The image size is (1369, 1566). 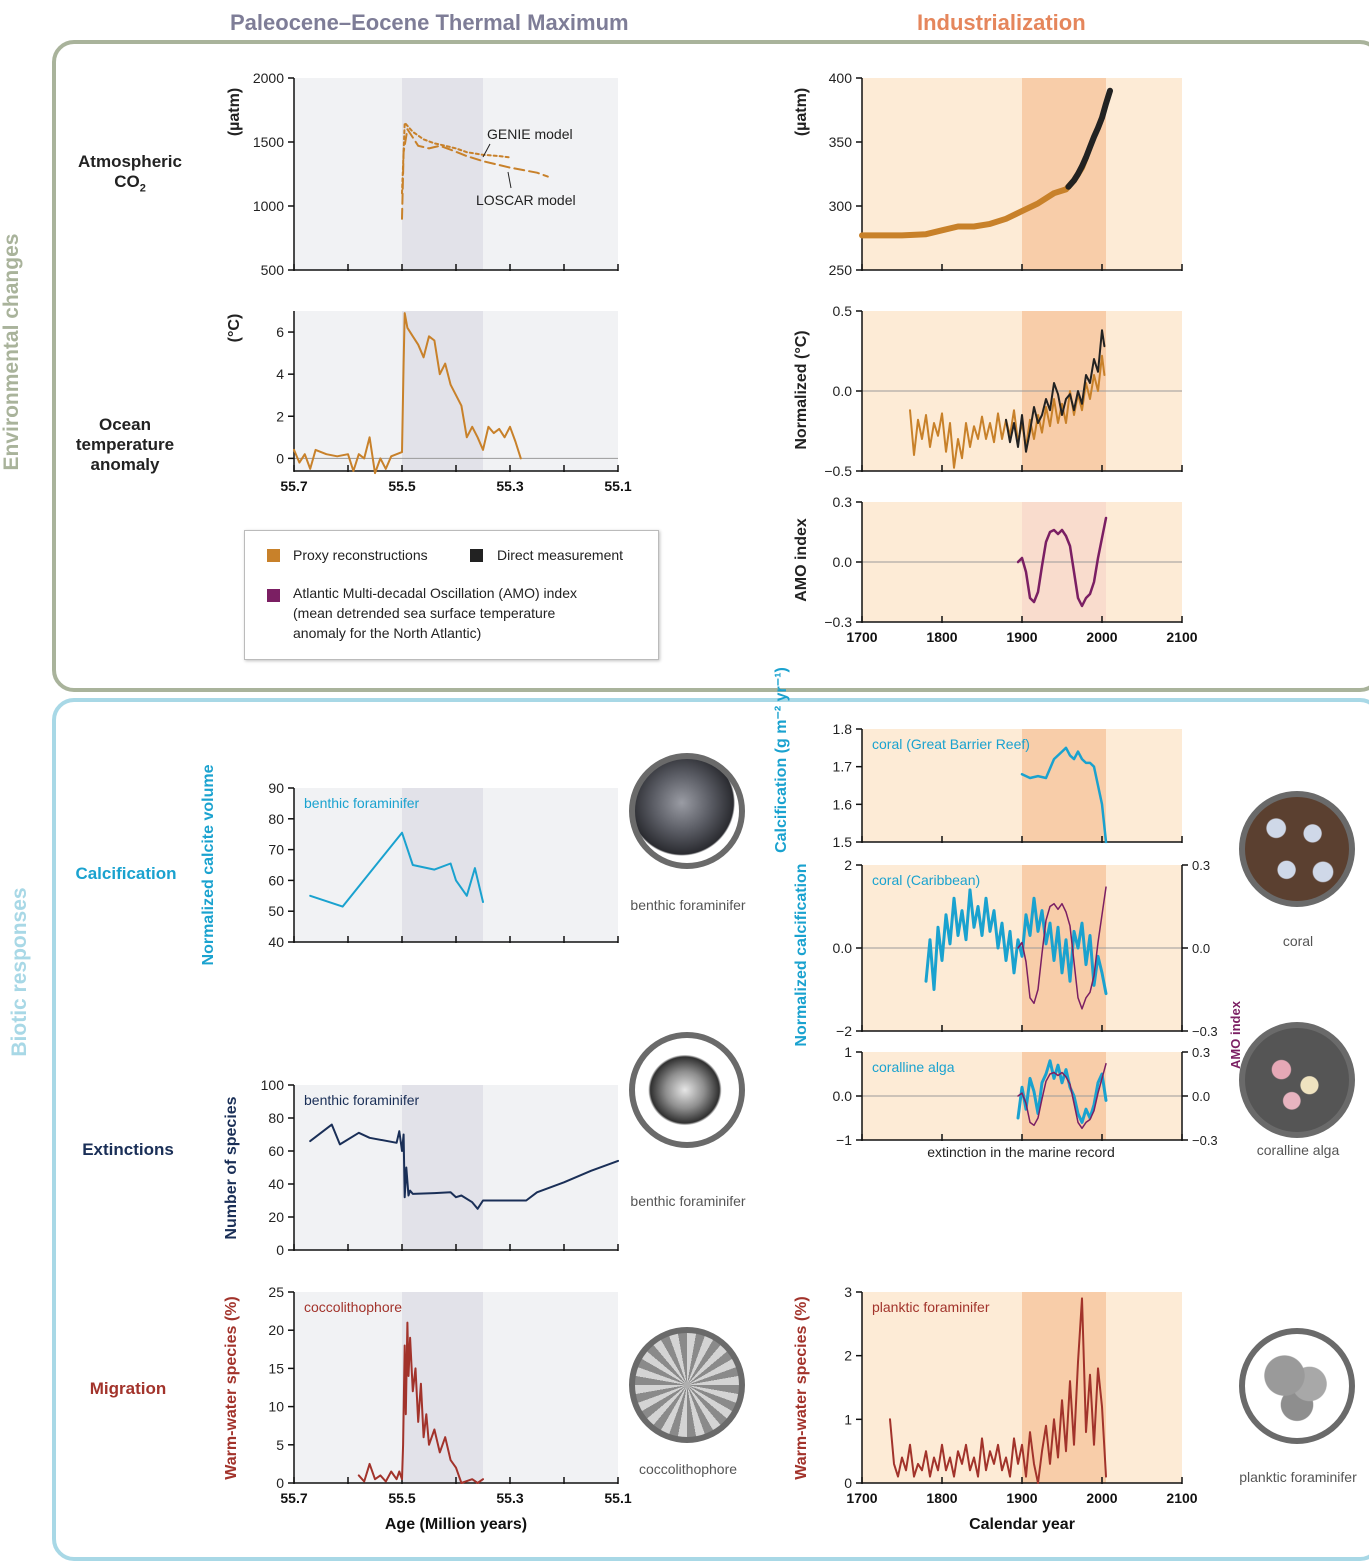 What do you see at coordinates (1064, 1387) in the screenshot?
I see `ind_mig-ind-band` at bounding box center [1064, 1387].